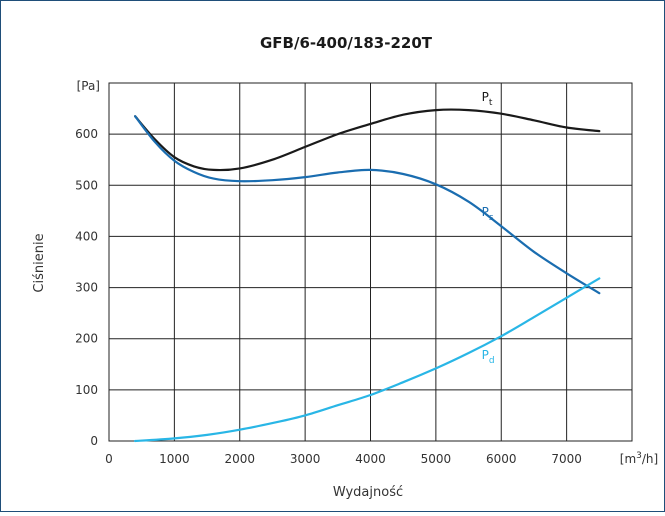  What do you see at coordinates (109, 459) in the screenshot?
I see `x-tick-label: 0` at bounding box center [109, 459].